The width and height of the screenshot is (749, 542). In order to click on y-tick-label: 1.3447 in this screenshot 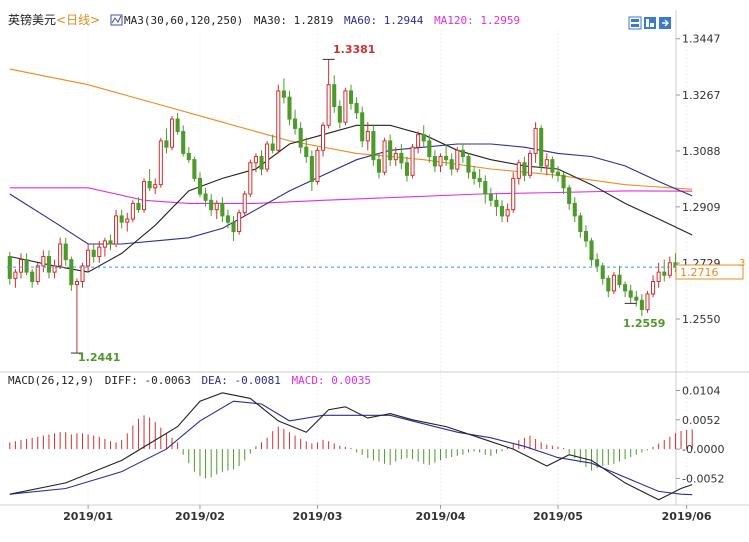, I will do `click(701, 39)`.